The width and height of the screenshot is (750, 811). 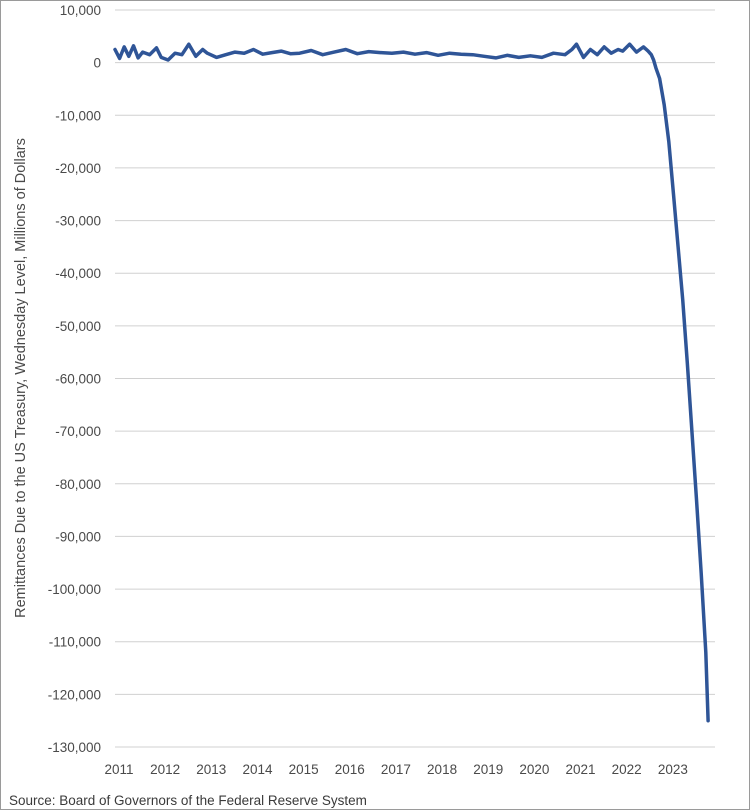 What do you see at coordinates (581, 769) in the screenshot?
I see `x-tick-label: 2021` at bounding box center [581, 769].